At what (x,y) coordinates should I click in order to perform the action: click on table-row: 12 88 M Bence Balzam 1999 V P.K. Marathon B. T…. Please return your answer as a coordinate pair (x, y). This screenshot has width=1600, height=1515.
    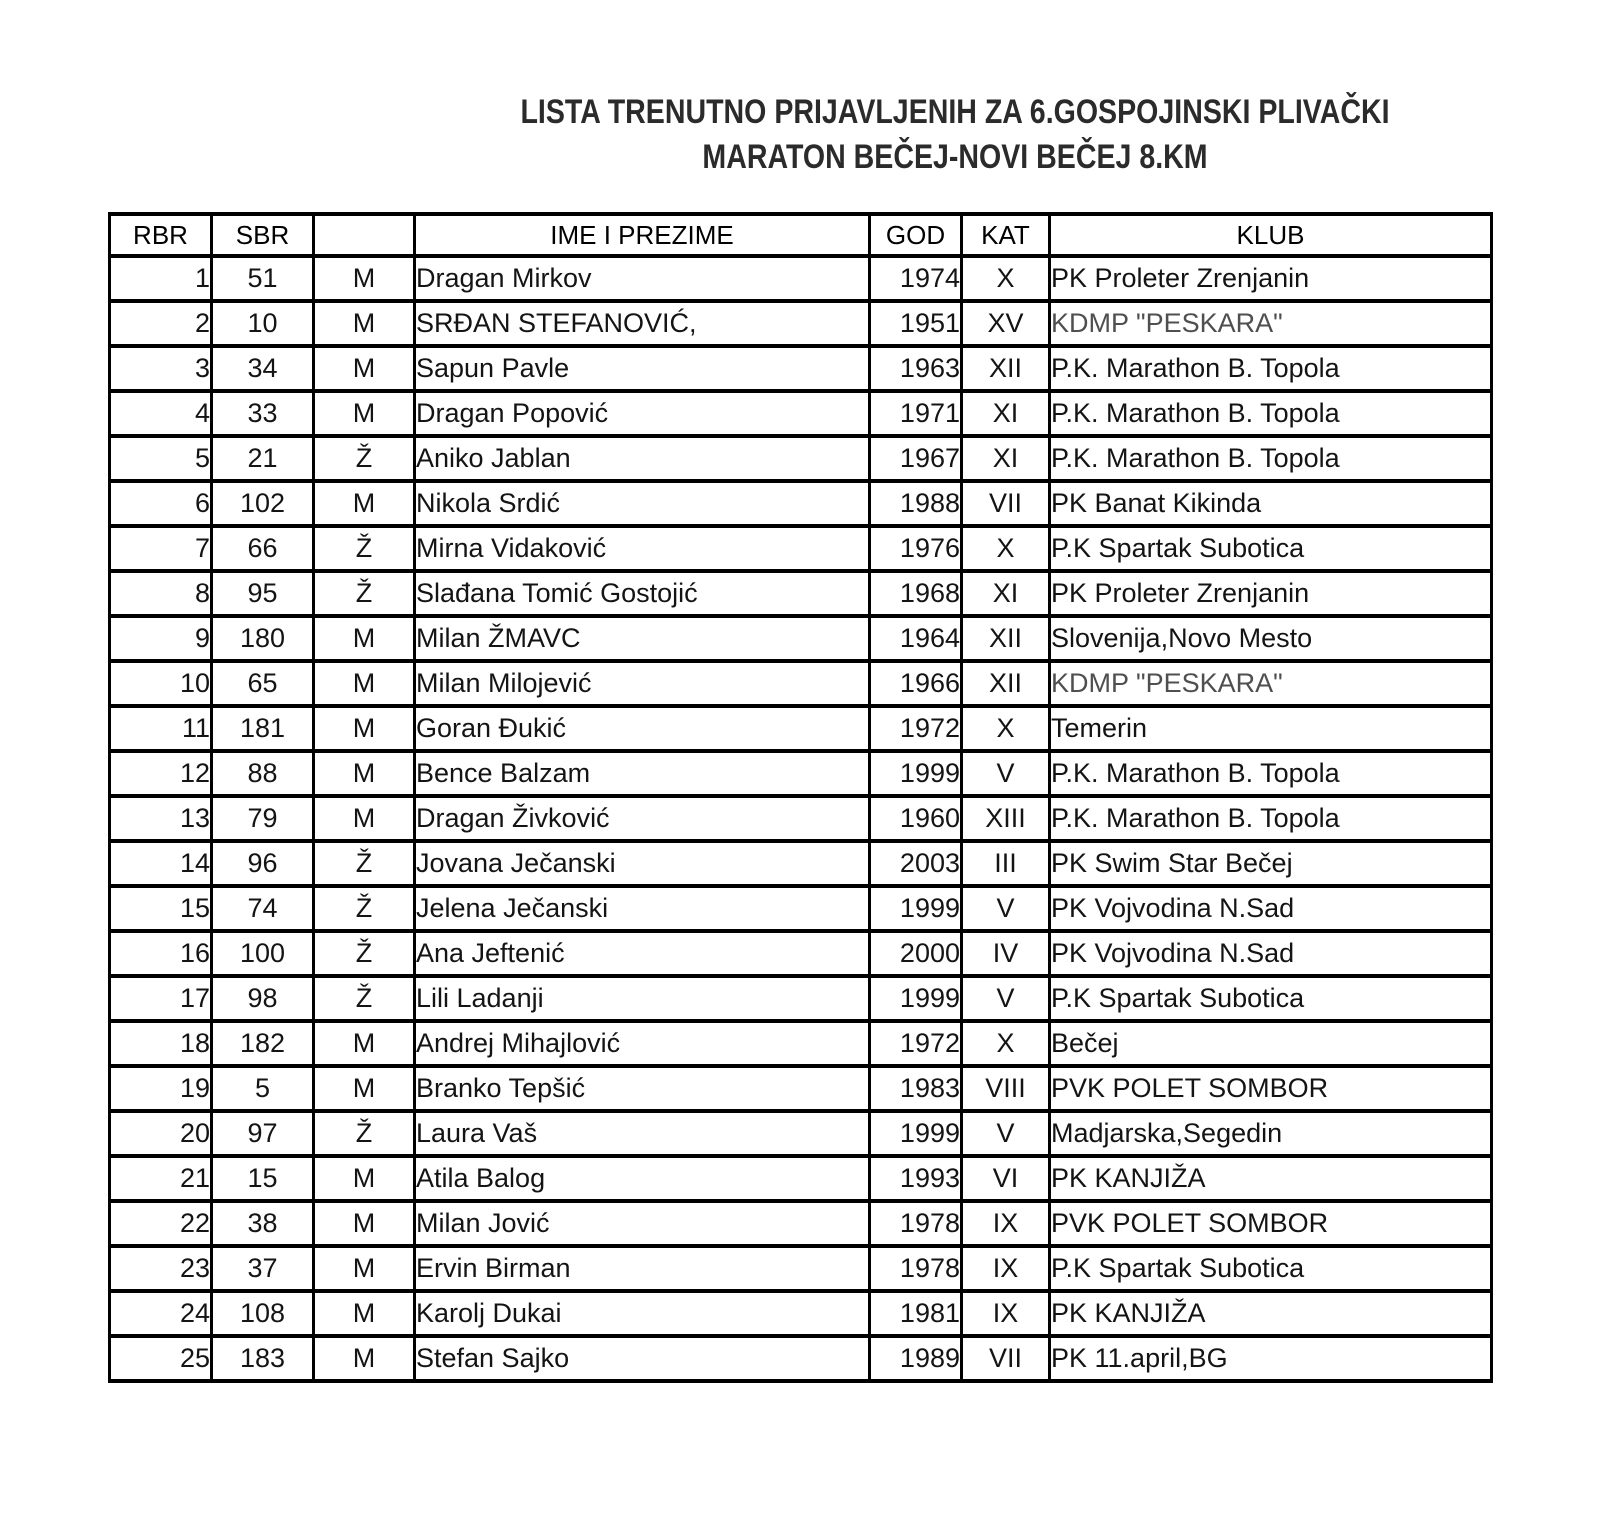
    Looking at the image, I should click on (800, 773).